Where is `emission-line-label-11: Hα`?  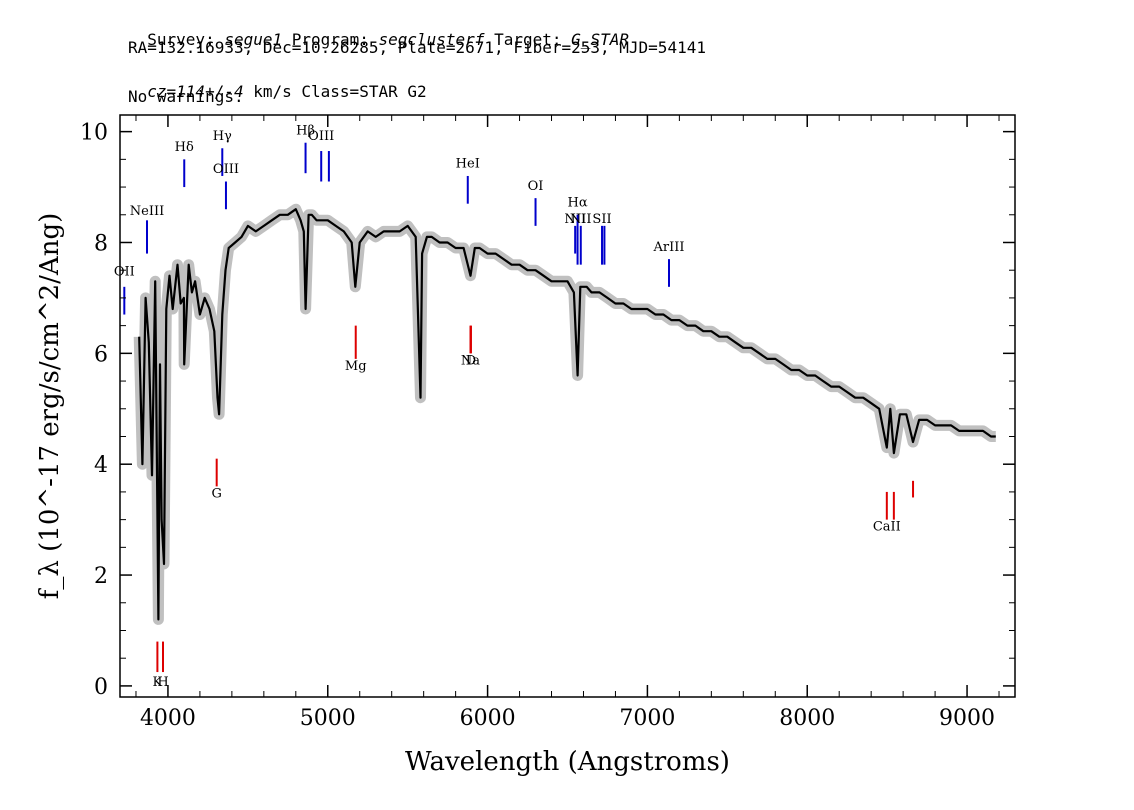
emission-line-label-11: Hα is located at coordinates (578, 202).